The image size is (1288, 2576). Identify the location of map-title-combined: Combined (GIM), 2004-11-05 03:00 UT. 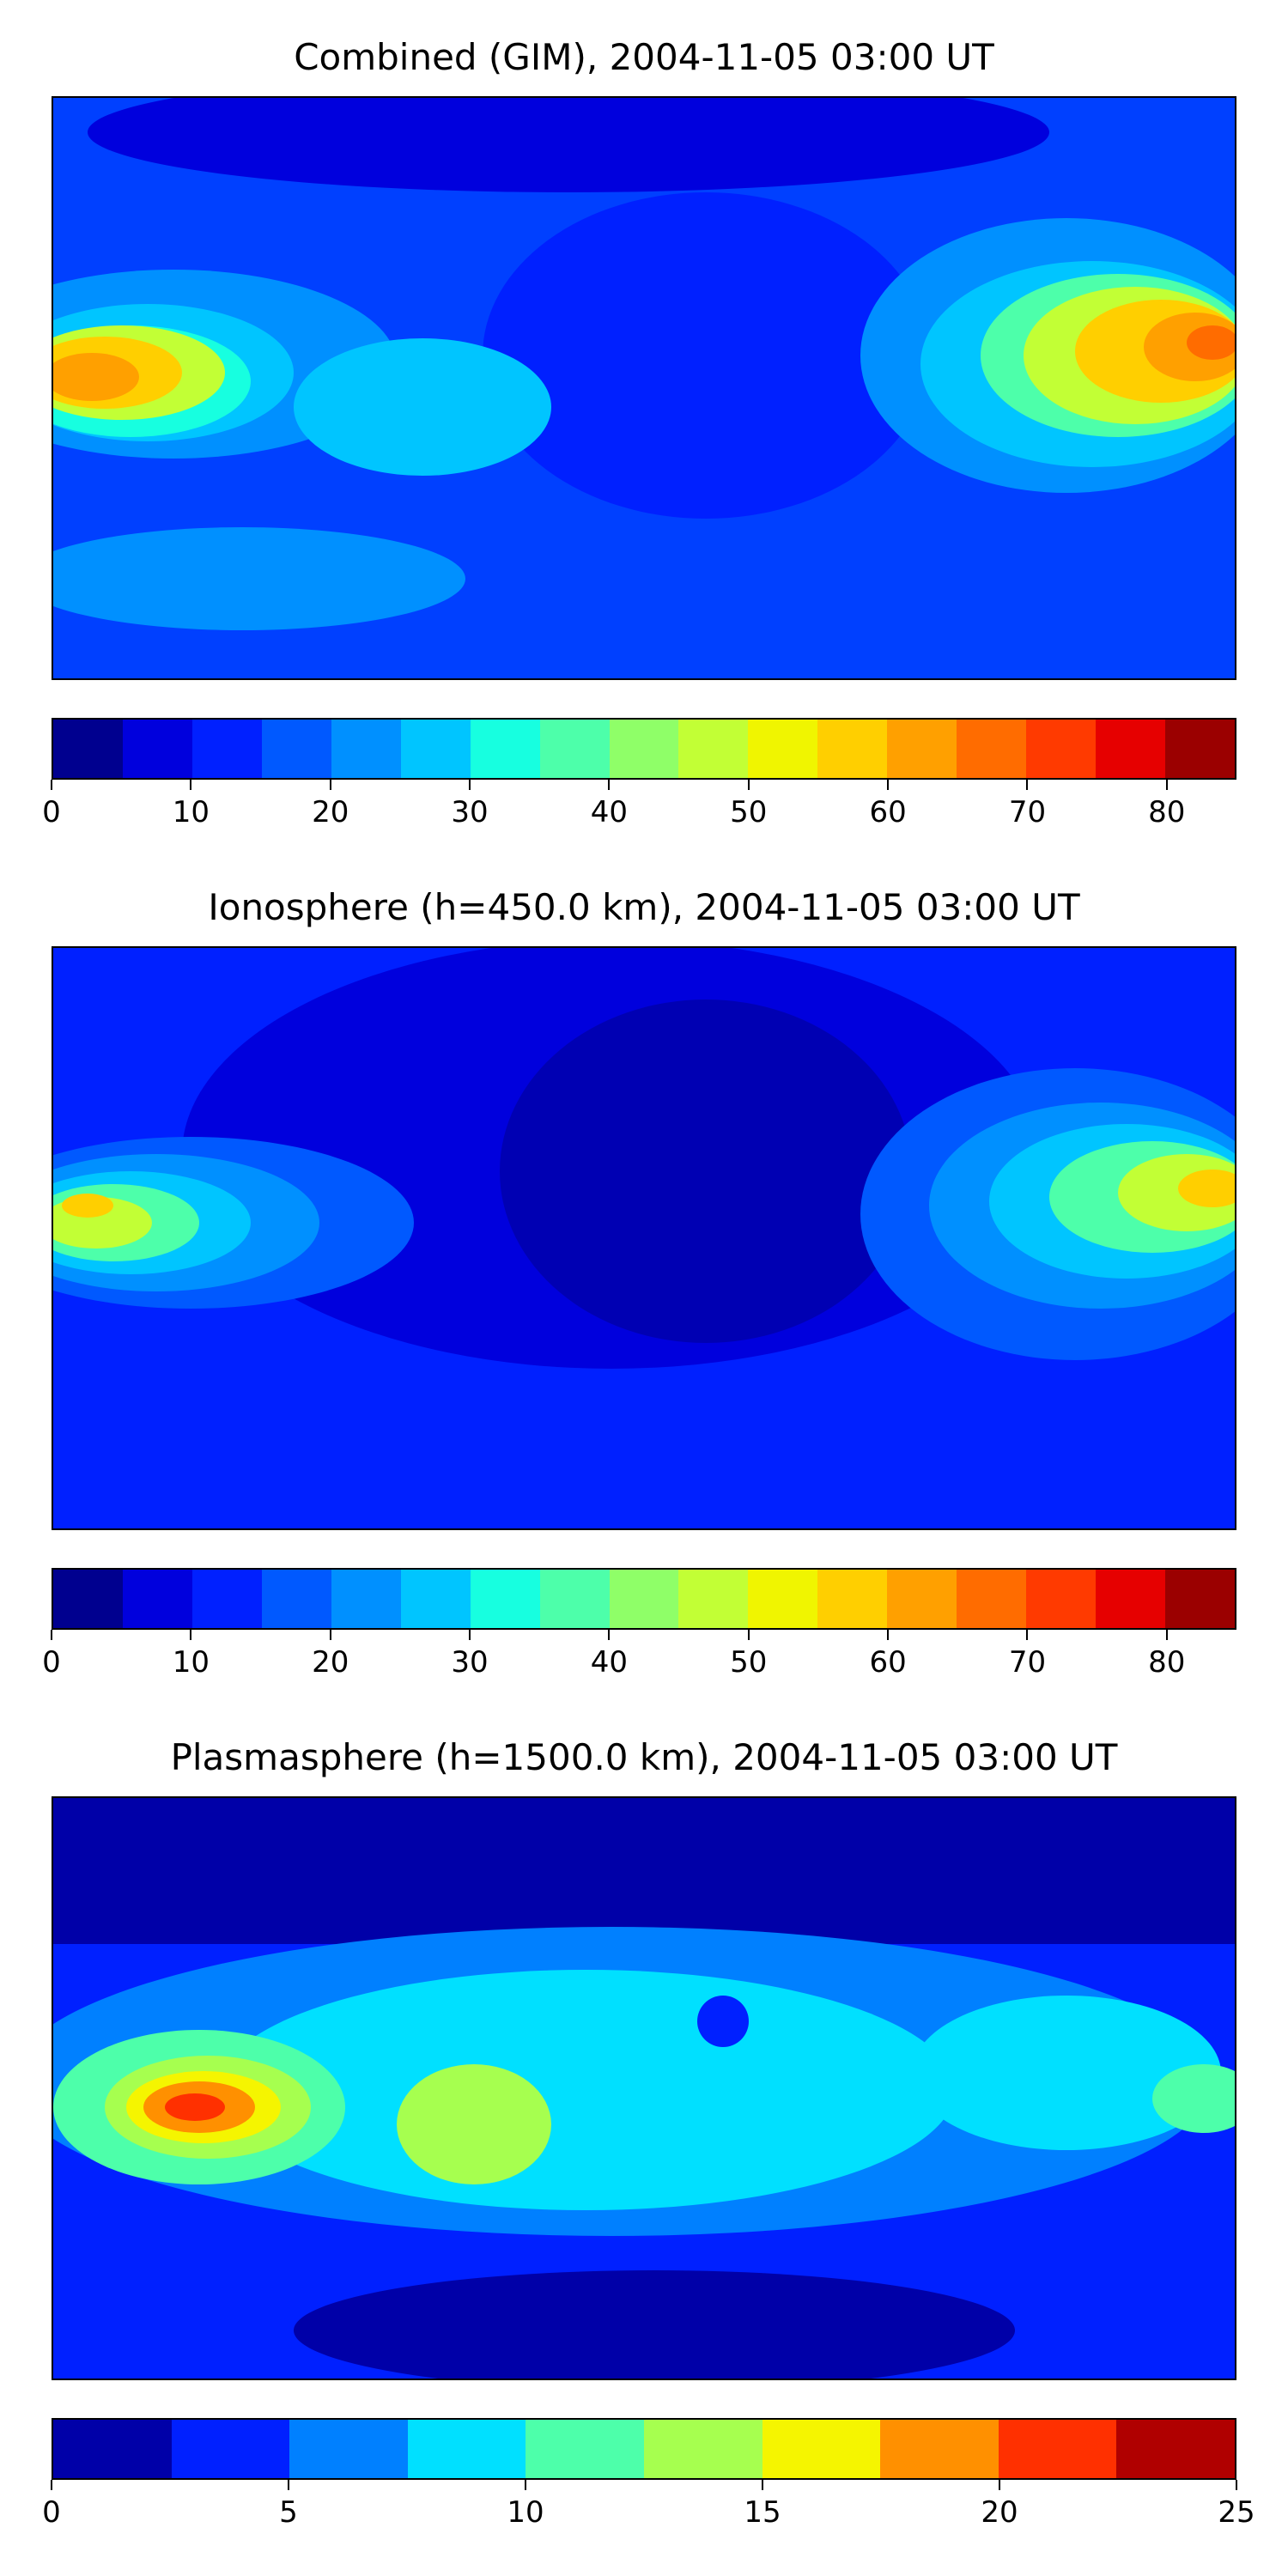
(644, 57).